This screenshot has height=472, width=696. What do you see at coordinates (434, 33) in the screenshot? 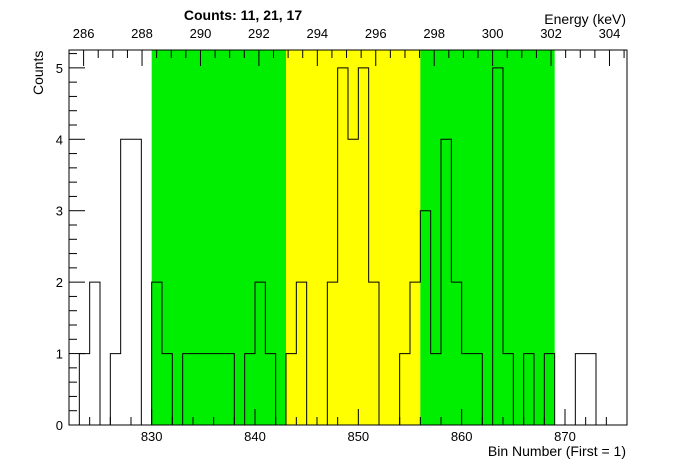
I see `top-tick-label: 298` at bounding box center [434, 33].